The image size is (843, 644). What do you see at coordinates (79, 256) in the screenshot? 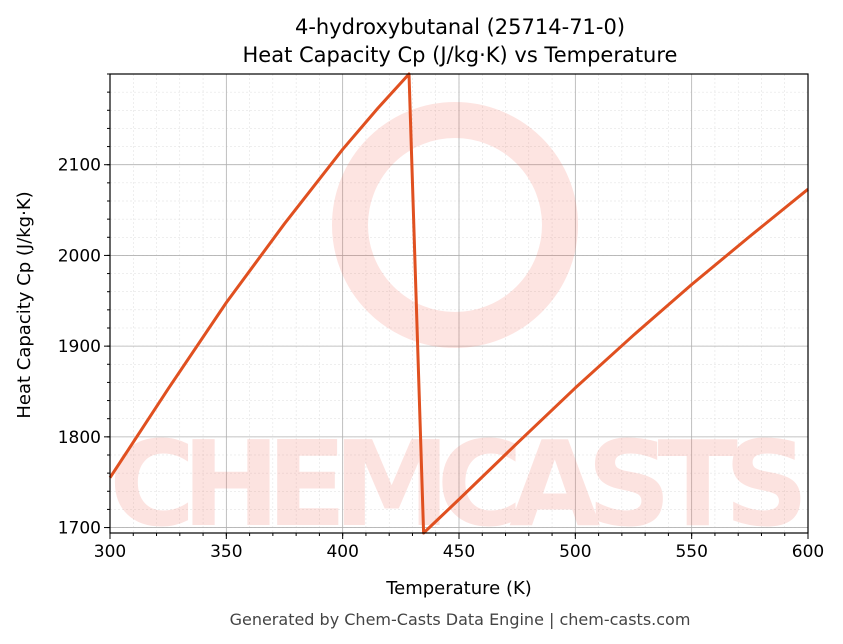
I see `y-tick-label: 2000` at bounding box center [79, 256].